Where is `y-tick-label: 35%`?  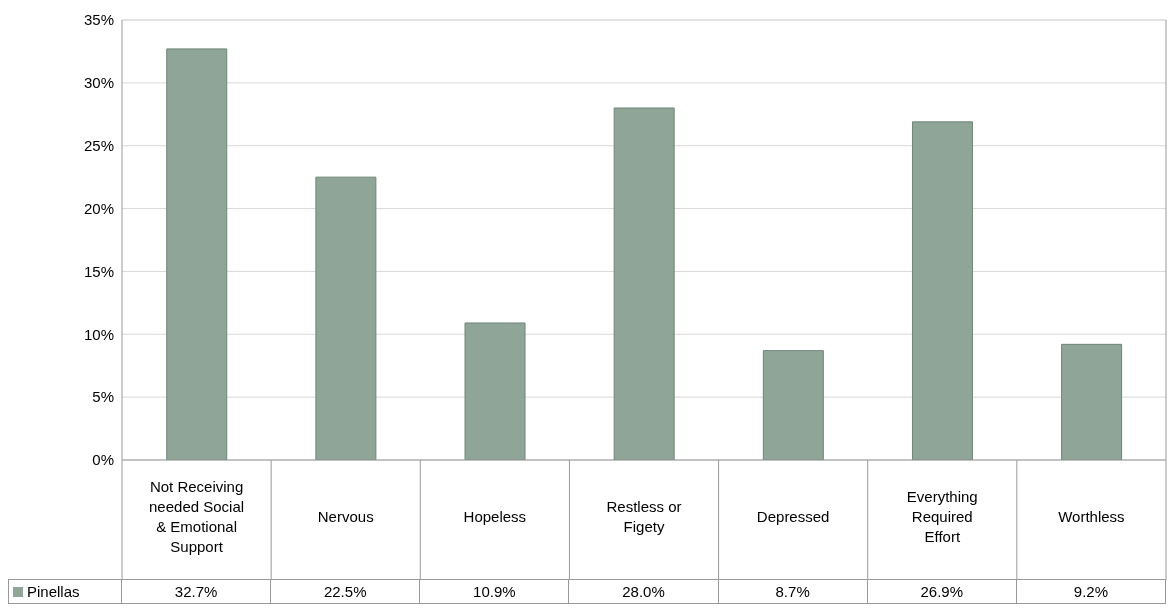
y-tick-label: 35% is located at coordinates (98, 20).